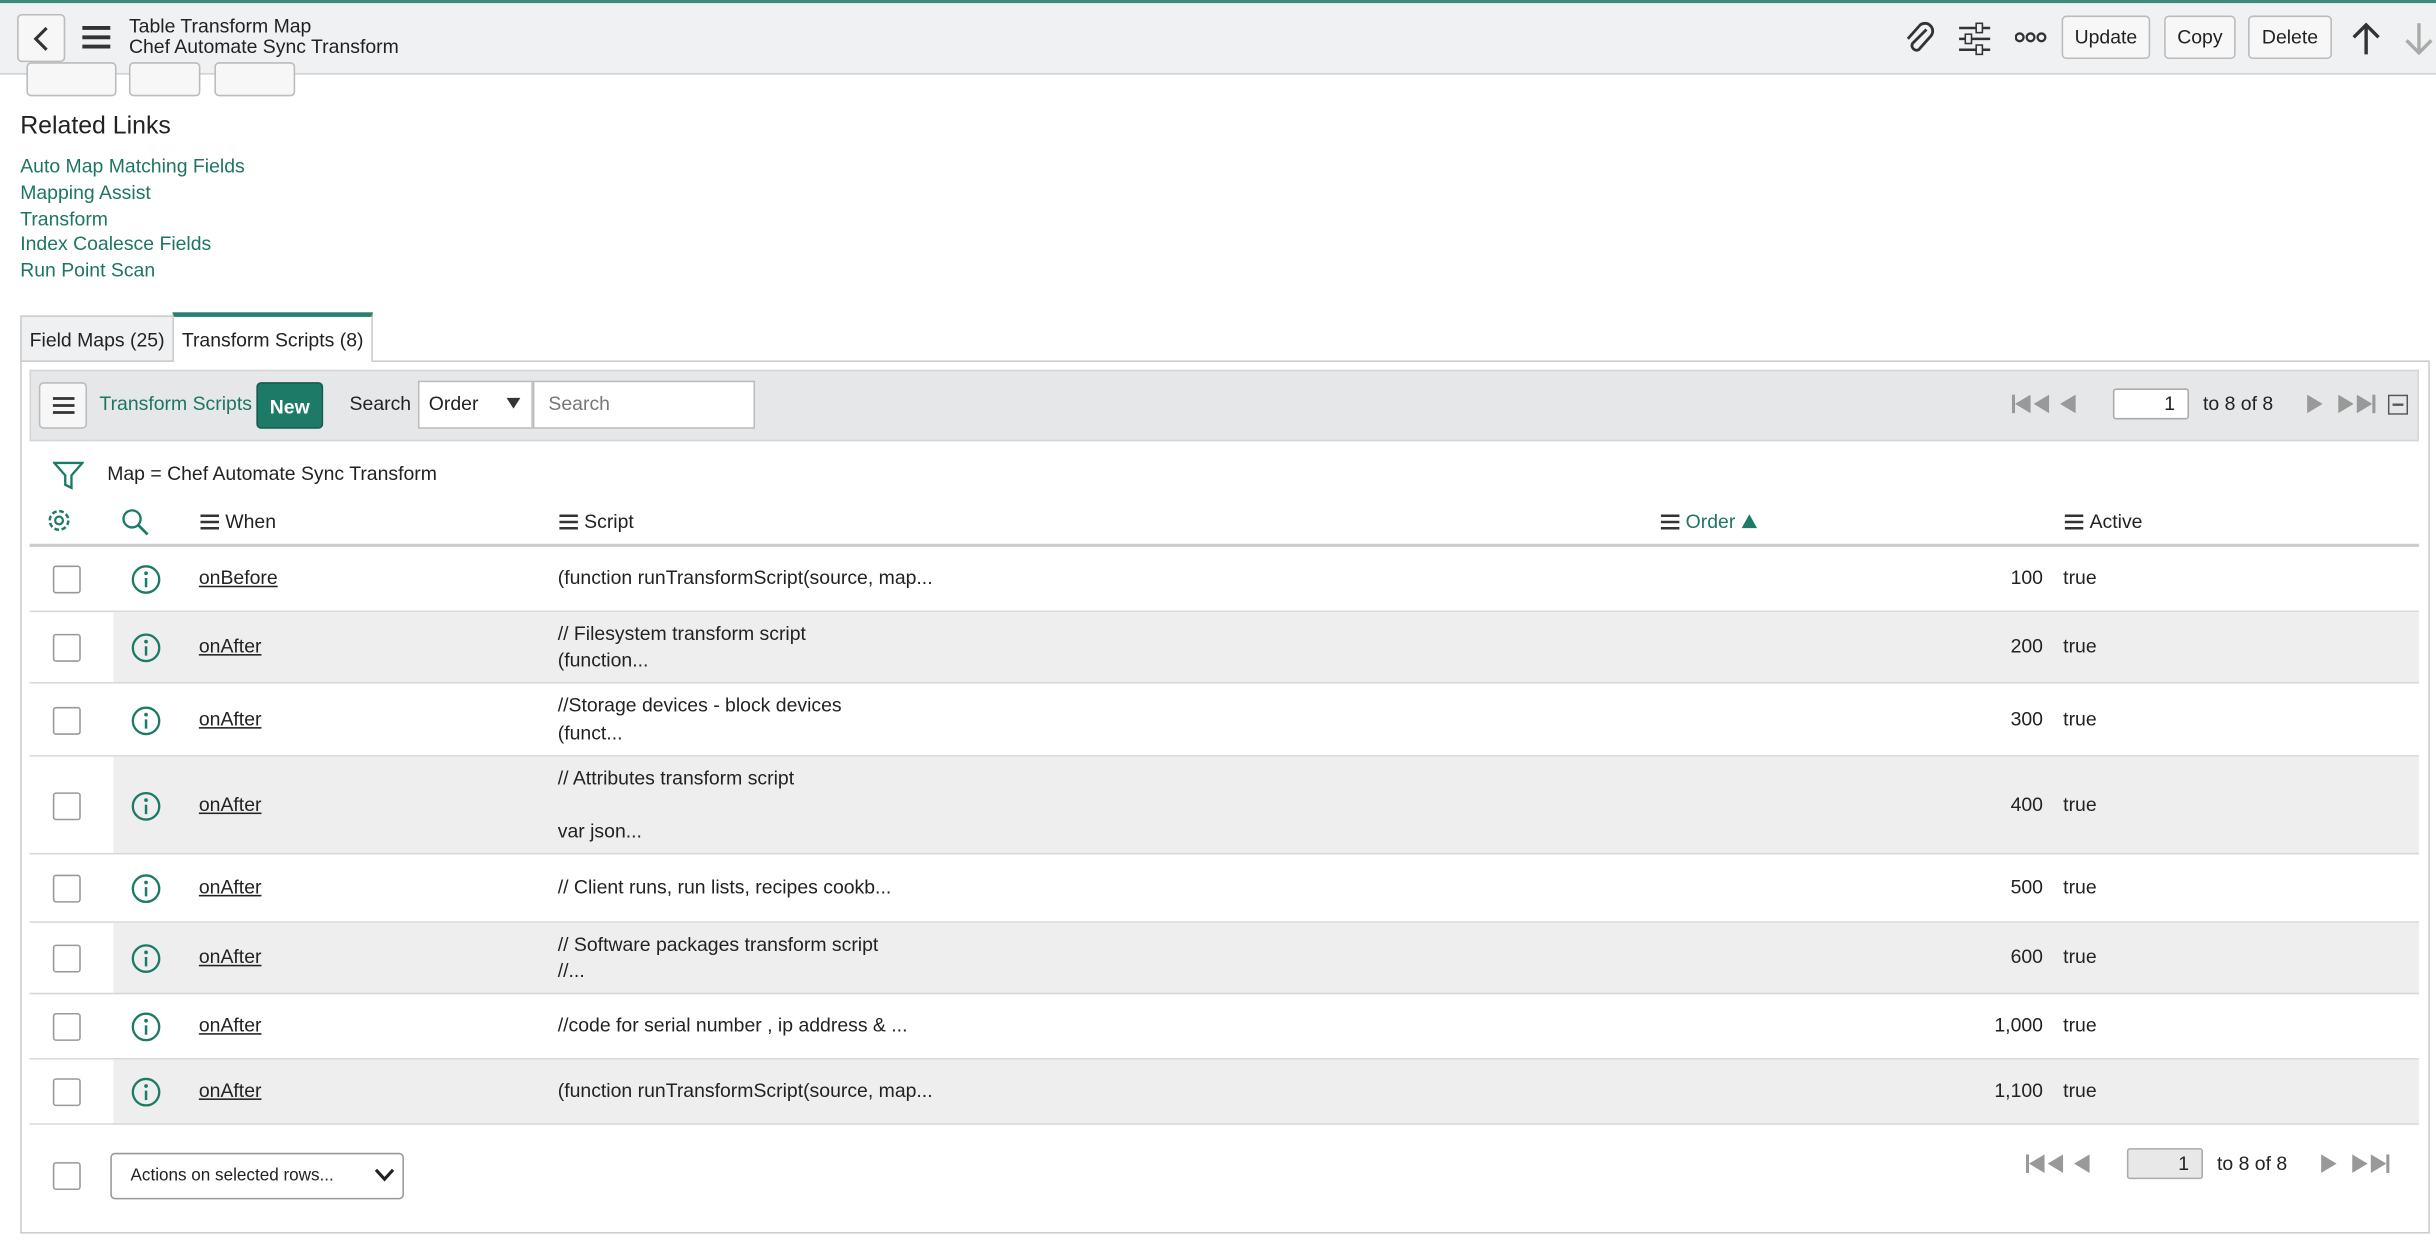 This screenshot has width=2436, height=1243. I want to click on order-cell: 300, so click(2026, 718).